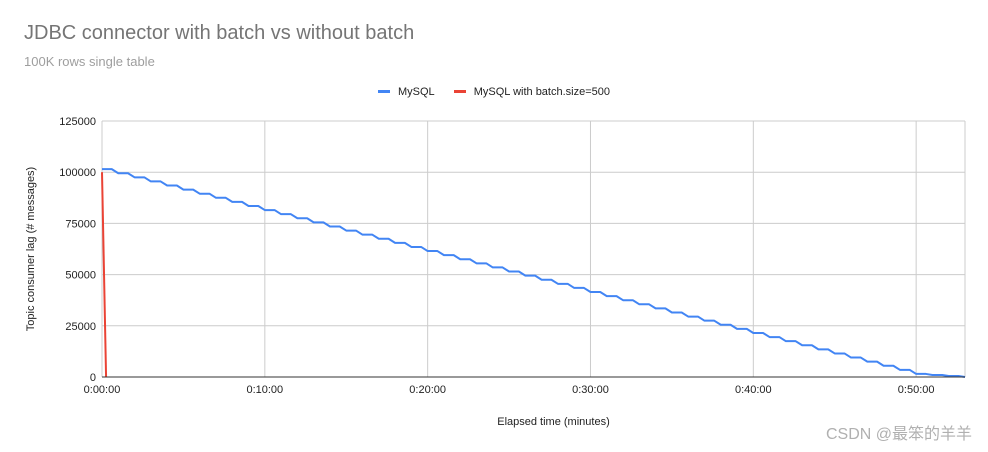 The image size is (988, 452). Describe the element at coordinates (916, 390) in the screenshot. I see `x-tick-label: 0:50:00` at that location.